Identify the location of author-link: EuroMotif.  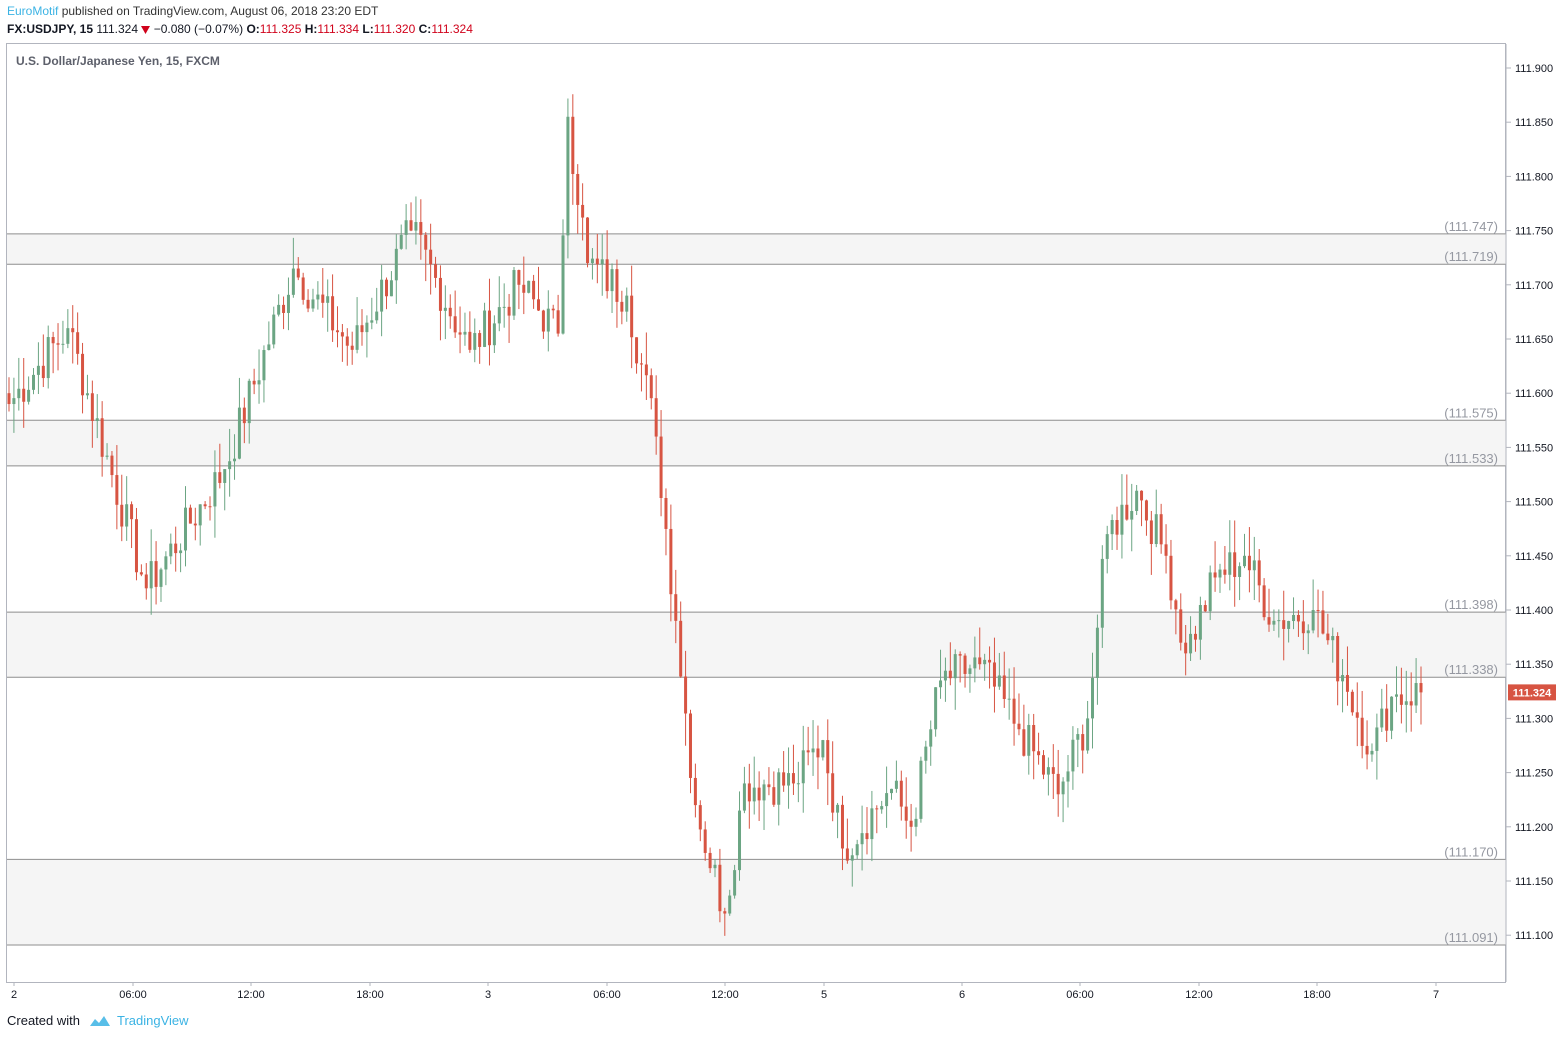
(33, 11).